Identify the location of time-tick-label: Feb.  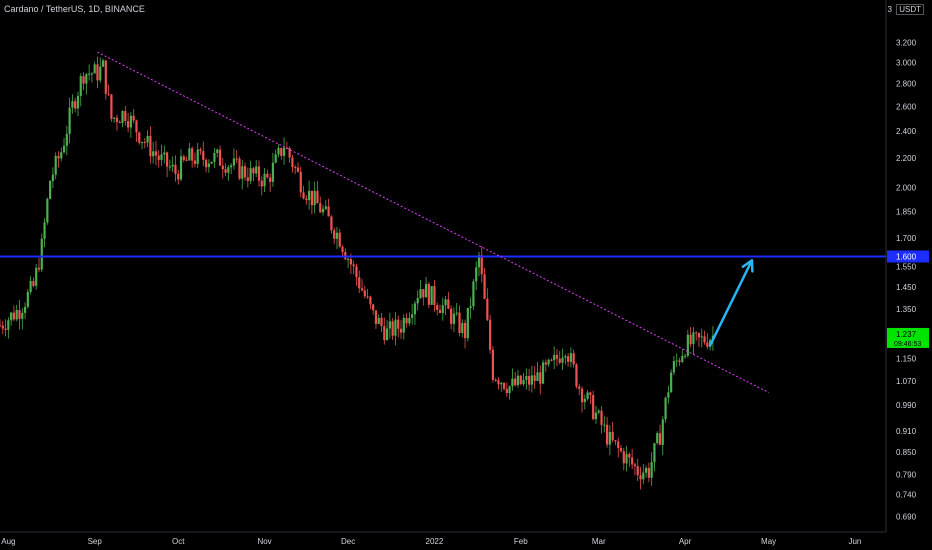
(521, 541).